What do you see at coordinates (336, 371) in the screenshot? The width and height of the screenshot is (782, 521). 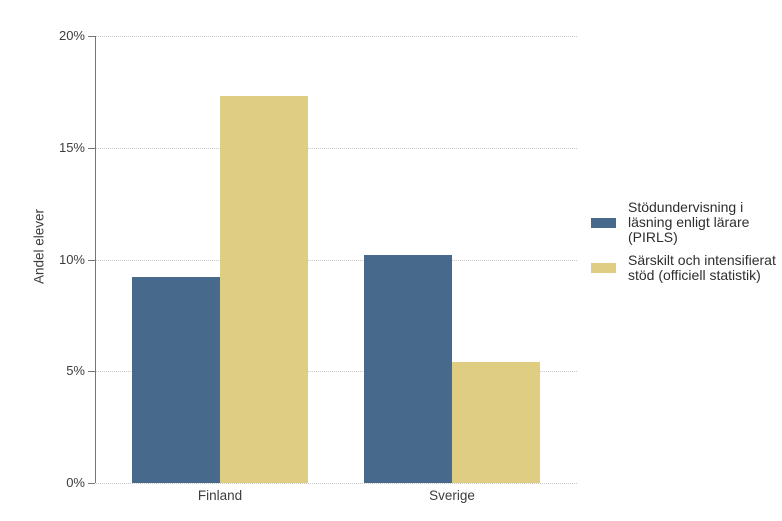 I see `gridline-5%` at bounding box center [336, 371].